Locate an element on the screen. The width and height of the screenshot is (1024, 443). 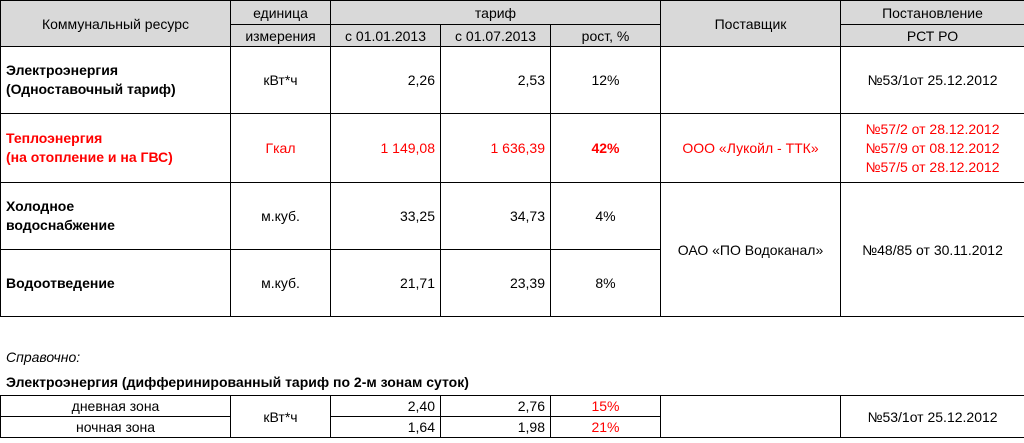
zone-tariff-jul: 1,98 is located at coordinates (495, 427).